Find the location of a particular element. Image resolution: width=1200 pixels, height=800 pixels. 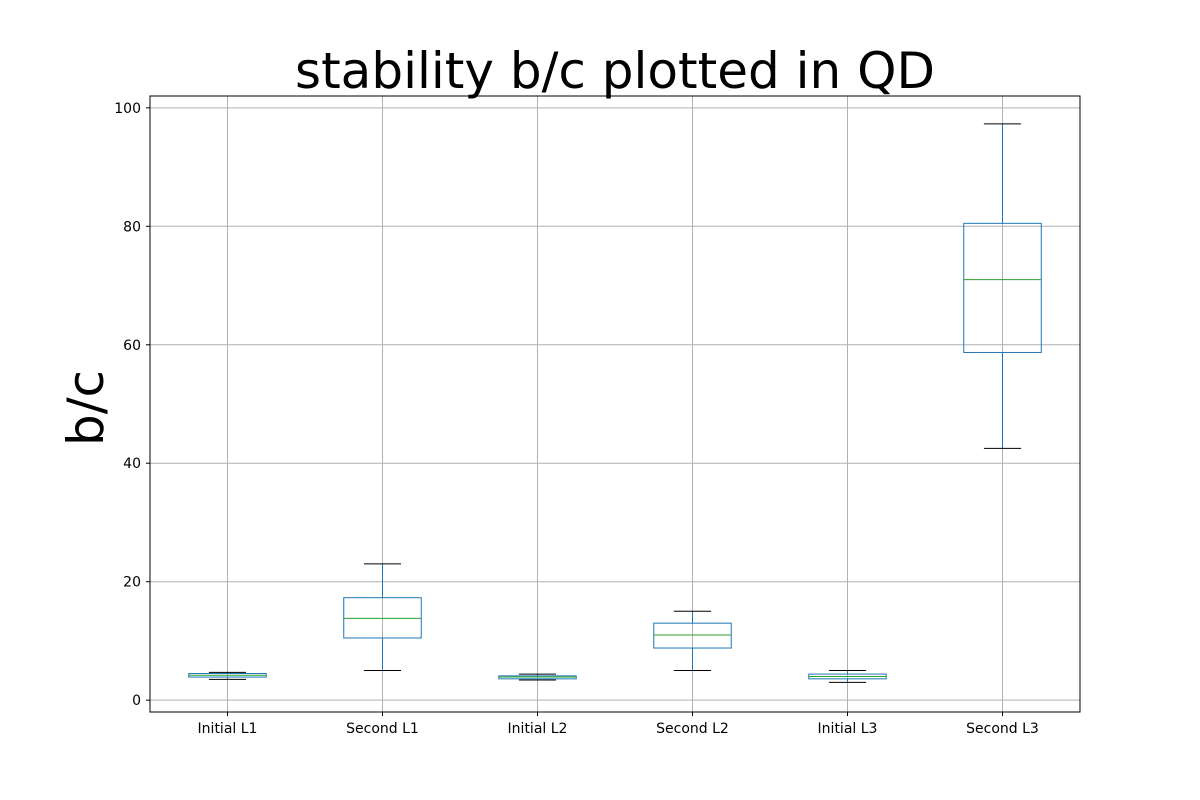

y-tick-label: 20 is located at coordinates (132, 583).